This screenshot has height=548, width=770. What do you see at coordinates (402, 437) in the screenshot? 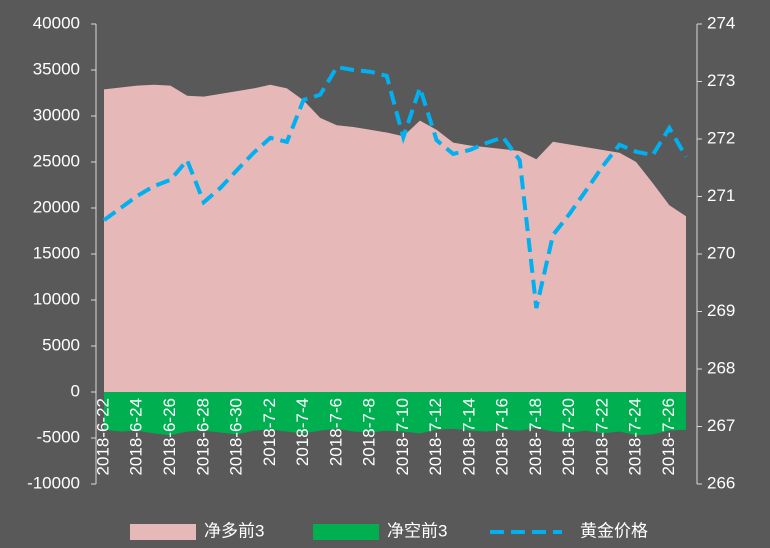
I see `x-tick-label: 2018-7-10` at bounding box center [402, 437].